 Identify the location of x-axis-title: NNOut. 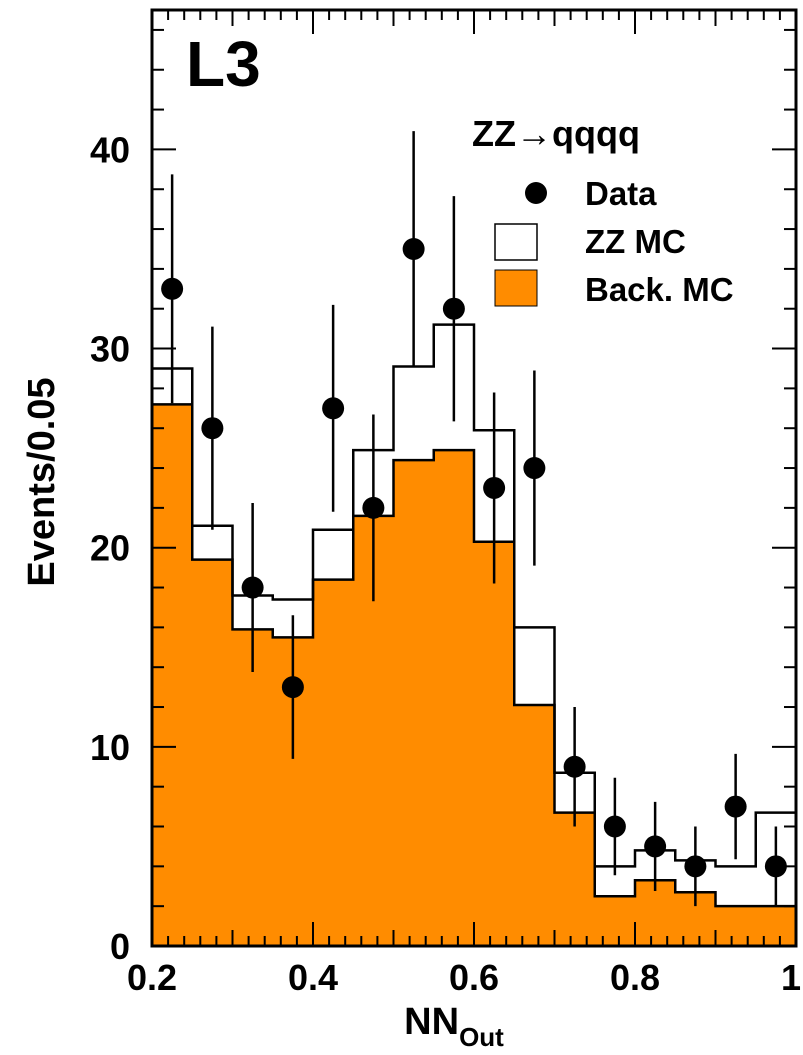
(454, 1026).